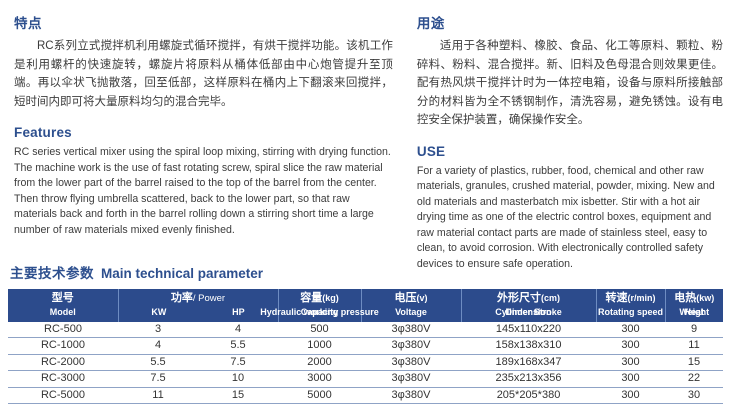 The width and height of the screenshot is (731, 409). What do you see at coordinates (62, 312) in the screenshot?
I see `col-model-en: Model` at bounding box center [62, 312].